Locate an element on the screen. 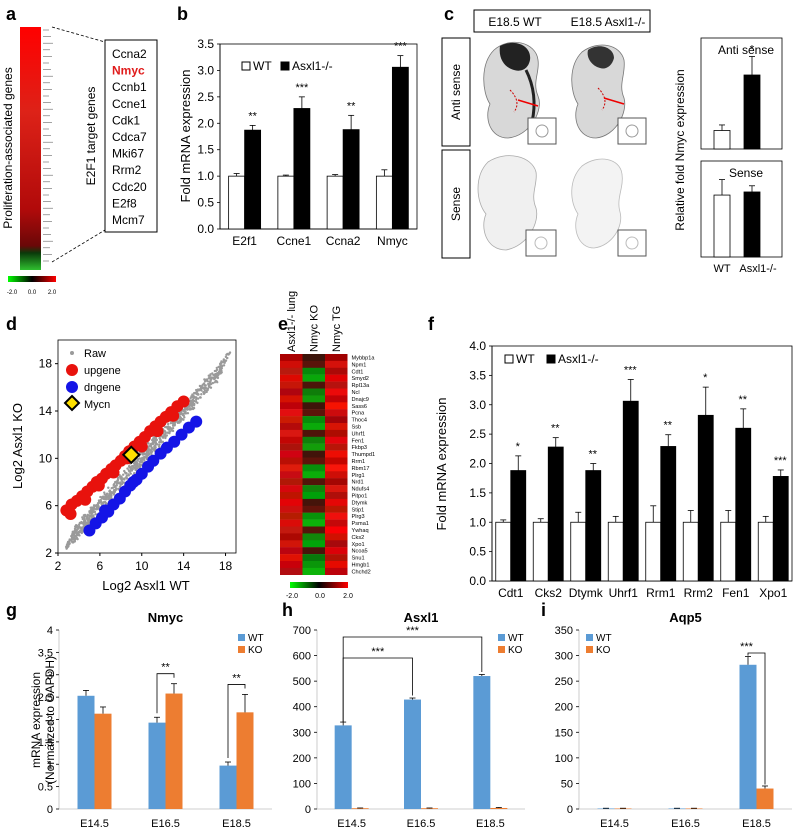  dngene-point is located at coordinates (133, 482).